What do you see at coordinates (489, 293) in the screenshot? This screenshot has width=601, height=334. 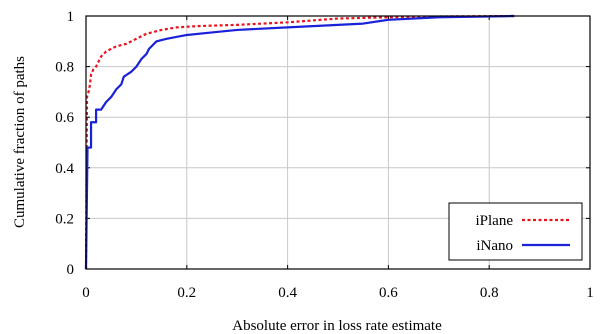 I see `x-tick-label: 0.8` at bounding box center [489, 293].